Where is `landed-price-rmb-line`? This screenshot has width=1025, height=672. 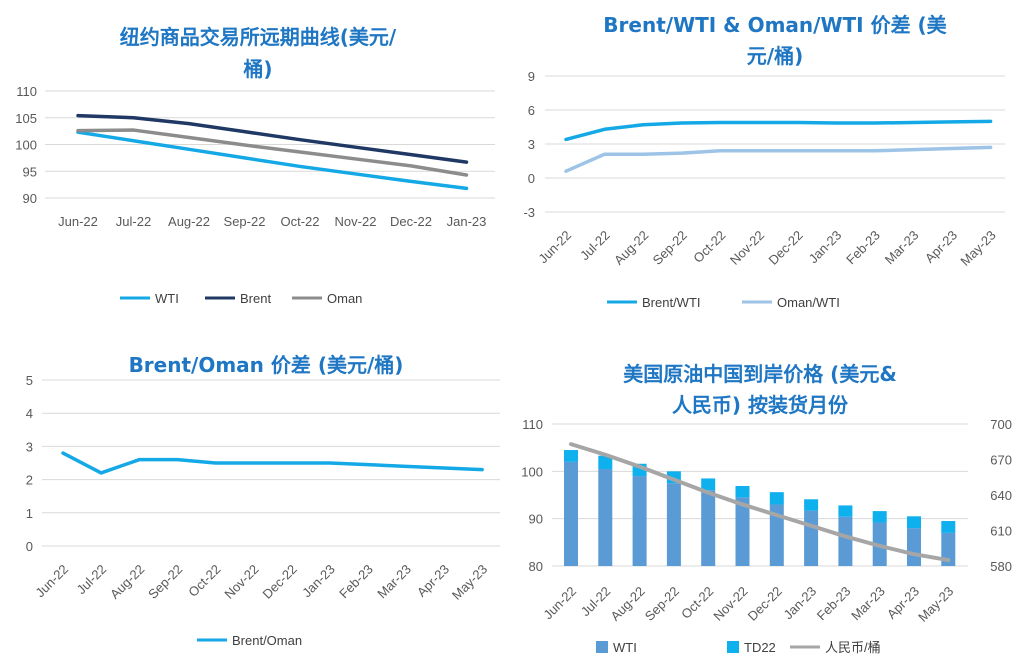
landed-price-rmb-line is located at coordinates (760, 502).